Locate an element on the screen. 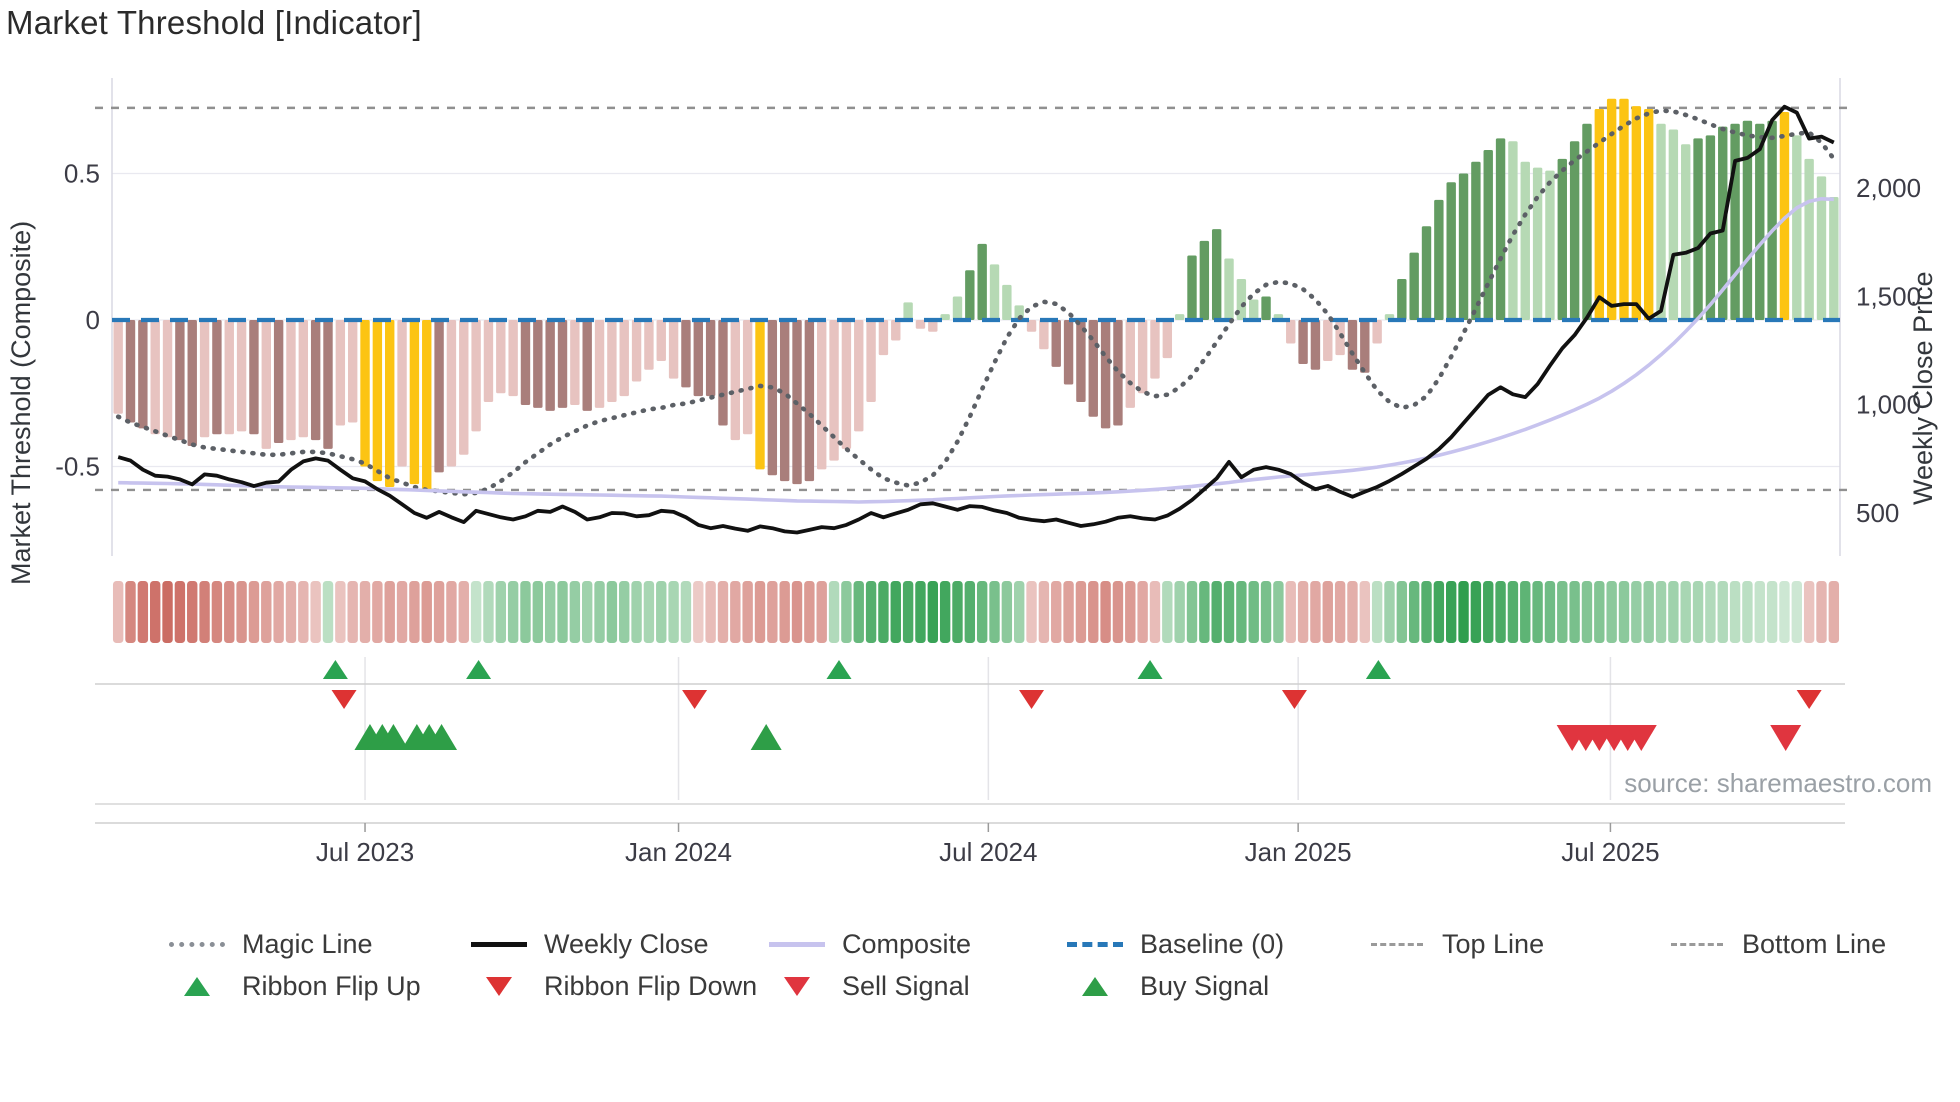  legend-item-top-line: Top Line is located at coordinates (1455, 944).